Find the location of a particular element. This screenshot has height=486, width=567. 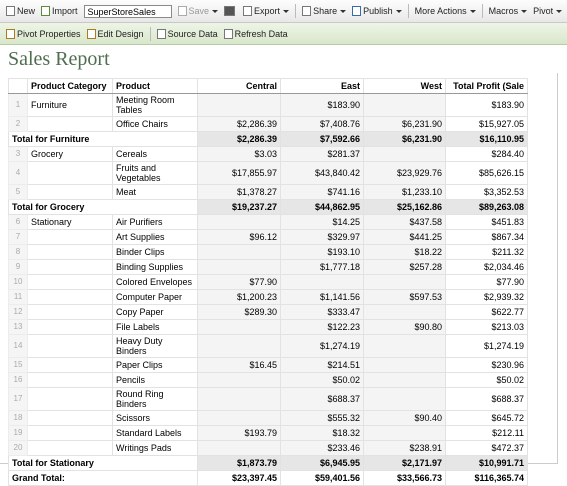

value-cell: $16.45 is located at coordinates (239, 365).